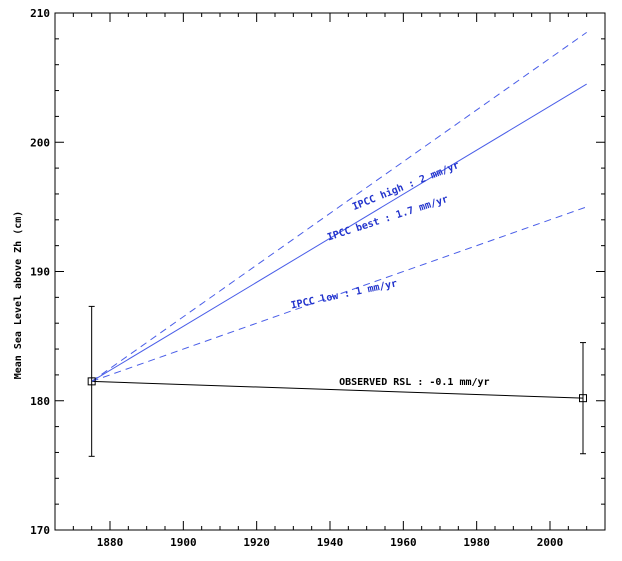 This screenshot has width=622, height=561. Describe the element at coordinates (110, 542) in the screenshot. I see `x-tick-label: 1880` at that location.